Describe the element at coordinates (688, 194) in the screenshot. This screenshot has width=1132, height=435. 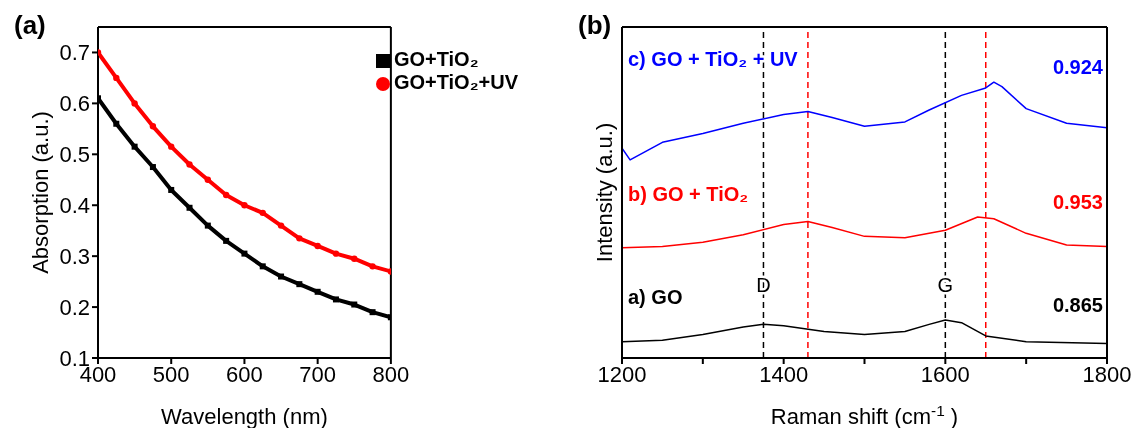
I see `series-label: b) GO + TiO₂` at that location.